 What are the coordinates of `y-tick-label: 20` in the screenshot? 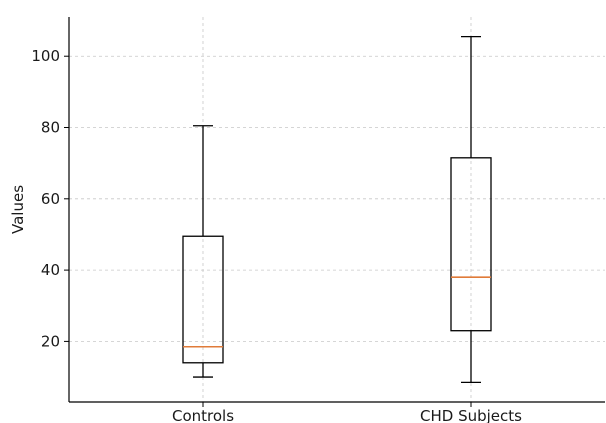 It's located at (50, 341).